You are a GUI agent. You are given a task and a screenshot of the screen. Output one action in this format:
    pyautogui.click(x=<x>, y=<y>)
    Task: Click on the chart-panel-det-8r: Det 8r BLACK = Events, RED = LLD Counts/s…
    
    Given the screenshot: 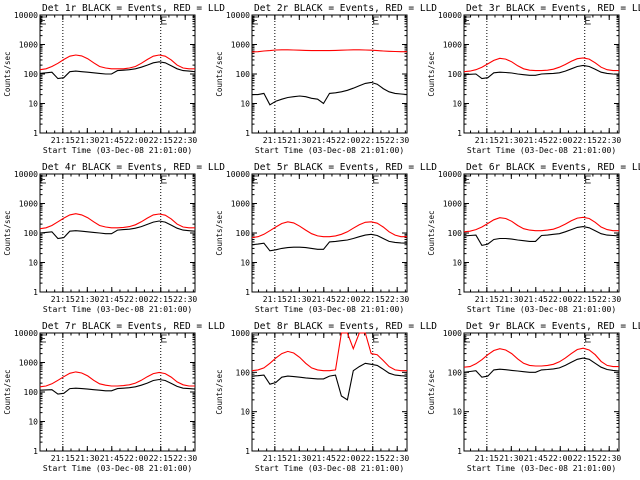 What is the action you would take?
    pyautogui.click(x=326, y=397)
    